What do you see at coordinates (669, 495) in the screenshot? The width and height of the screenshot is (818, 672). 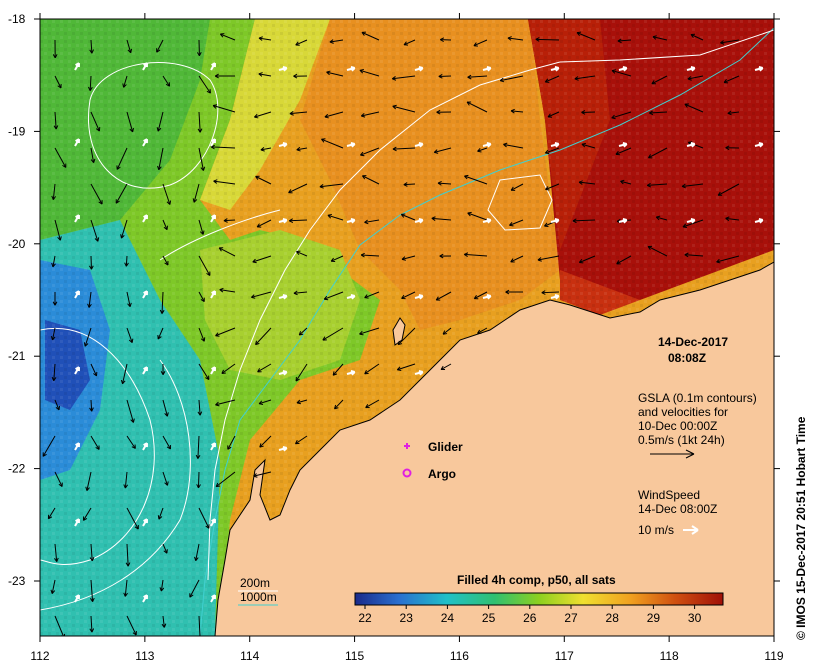 I see `wind-title: WindSpeed` at bounding box center [669, 495].